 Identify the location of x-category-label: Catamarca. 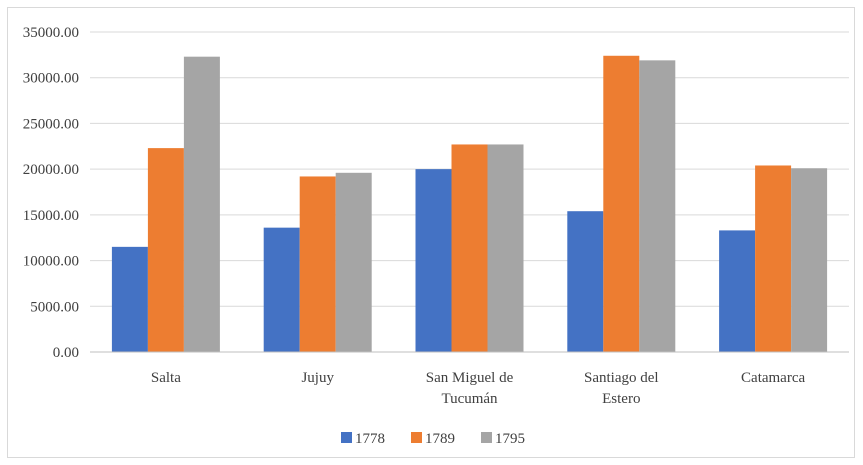
(773, 378).